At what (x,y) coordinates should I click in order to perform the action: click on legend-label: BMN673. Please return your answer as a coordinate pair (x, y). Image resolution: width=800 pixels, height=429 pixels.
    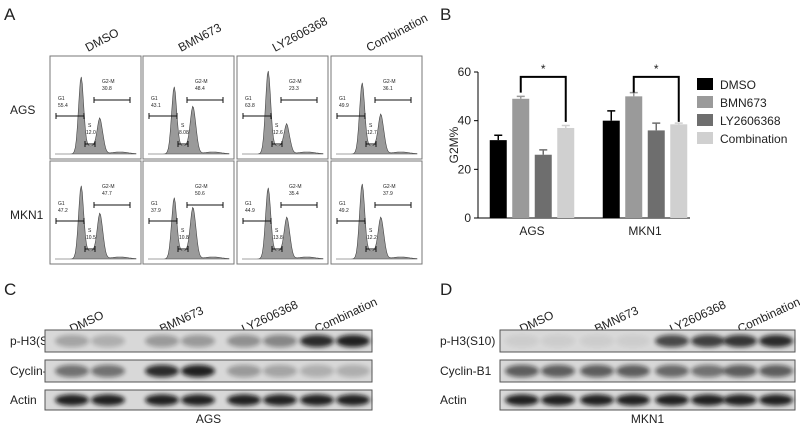
    Looking at the image, I should click on (743, 103).